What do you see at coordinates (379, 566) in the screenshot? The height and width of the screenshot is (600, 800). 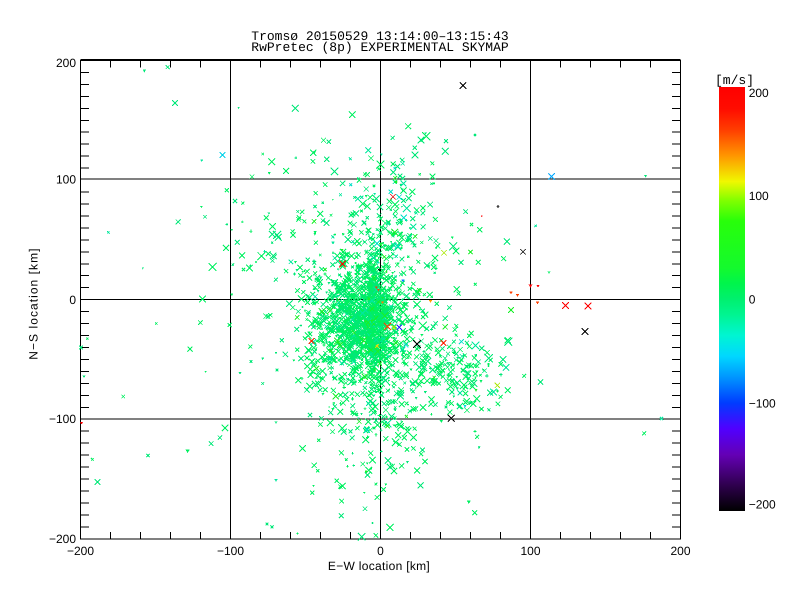 I see `svg-text: E−W location [km]` at bounding box center [379, 566].